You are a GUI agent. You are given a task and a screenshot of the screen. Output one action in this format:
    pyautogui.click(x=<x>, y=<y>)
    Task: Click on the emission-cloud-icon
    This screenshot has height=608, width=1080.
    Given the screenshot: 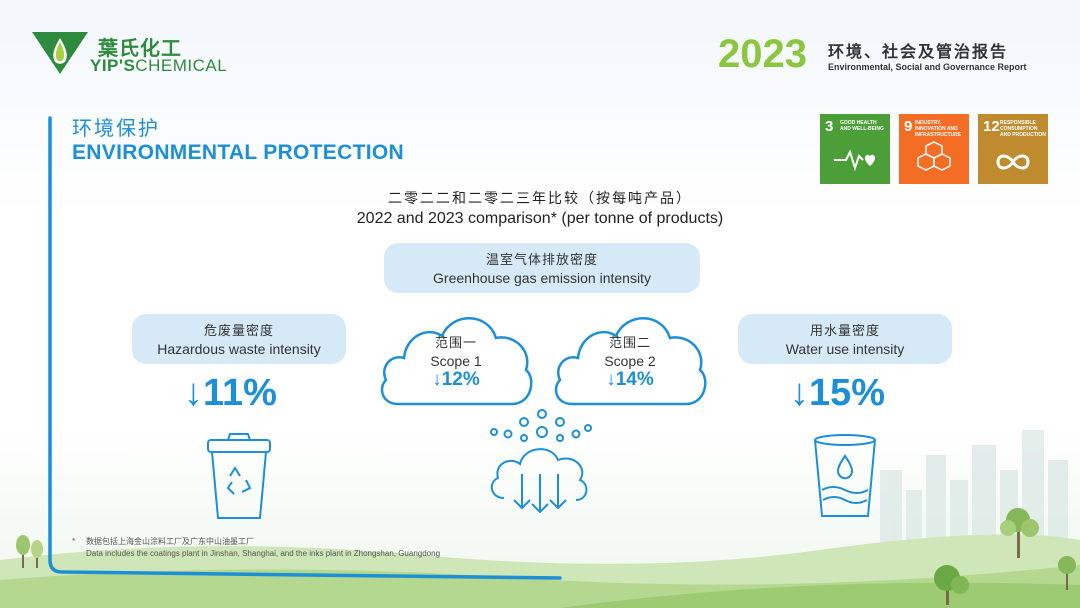 What is the action you would take?
    pyautogui.click(x=541, y=461)
    